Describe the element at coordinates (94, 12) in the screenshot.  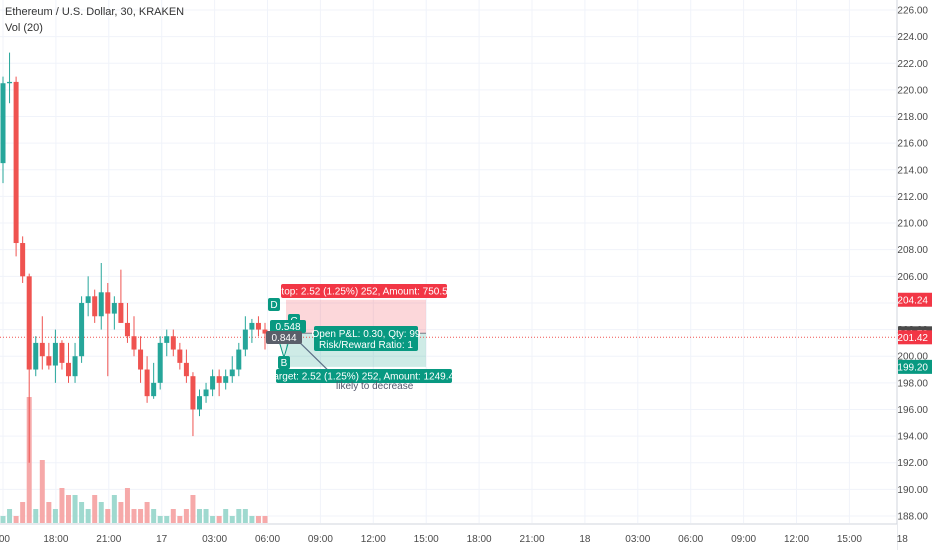
I see `chart-title: Ethereum / U.S. Dollar, 30, KRAKEN` at that location.